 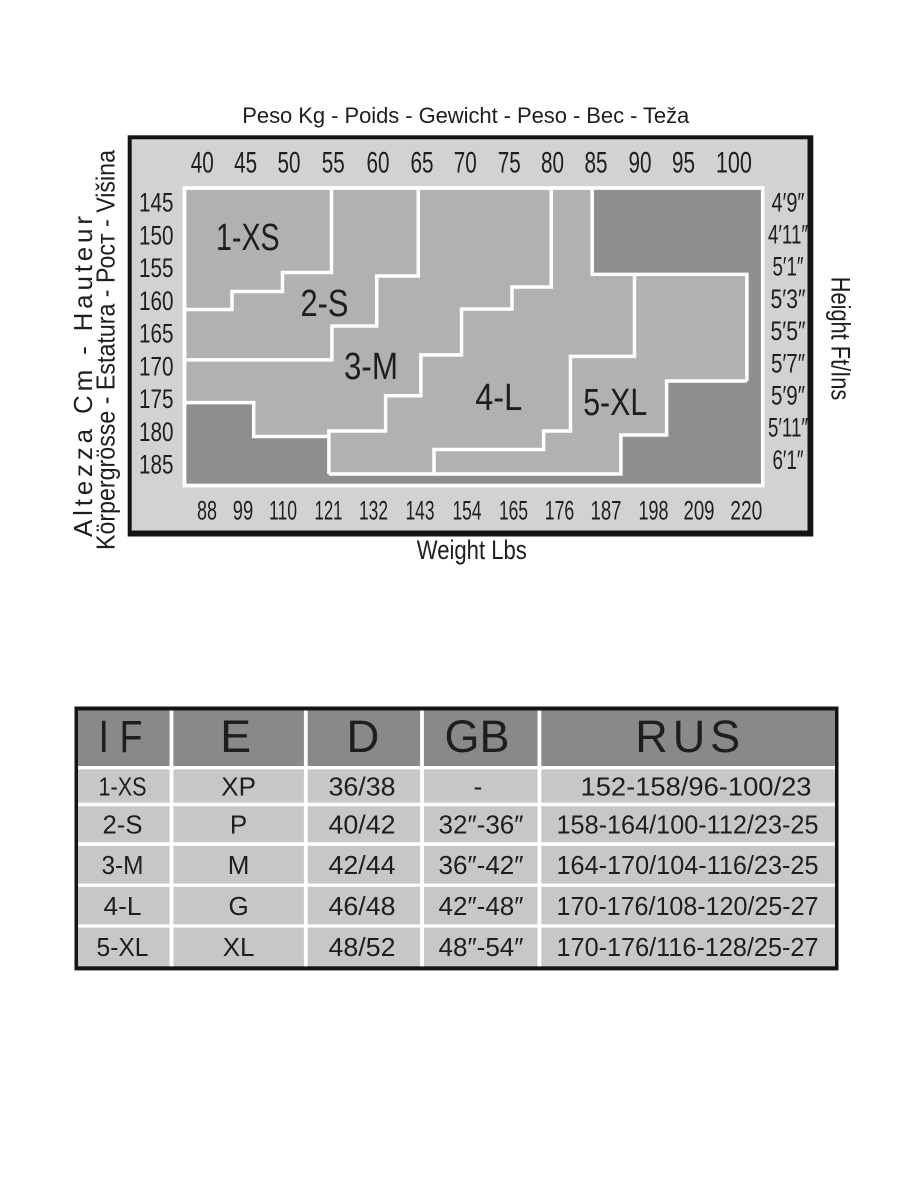 I want to click on svg-text: 158-164/100-112/23-25, so click(x=688, y=825).